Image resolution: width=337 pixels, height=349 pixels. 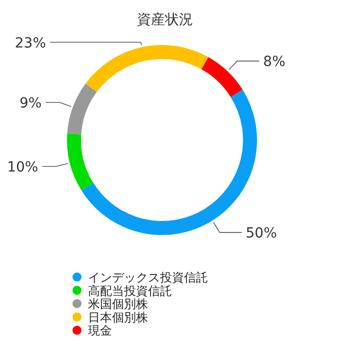 What do you see at coordinates (22, 167) in the screenshot?
I see `data-label: 10%` at bounding box center [22, 167].